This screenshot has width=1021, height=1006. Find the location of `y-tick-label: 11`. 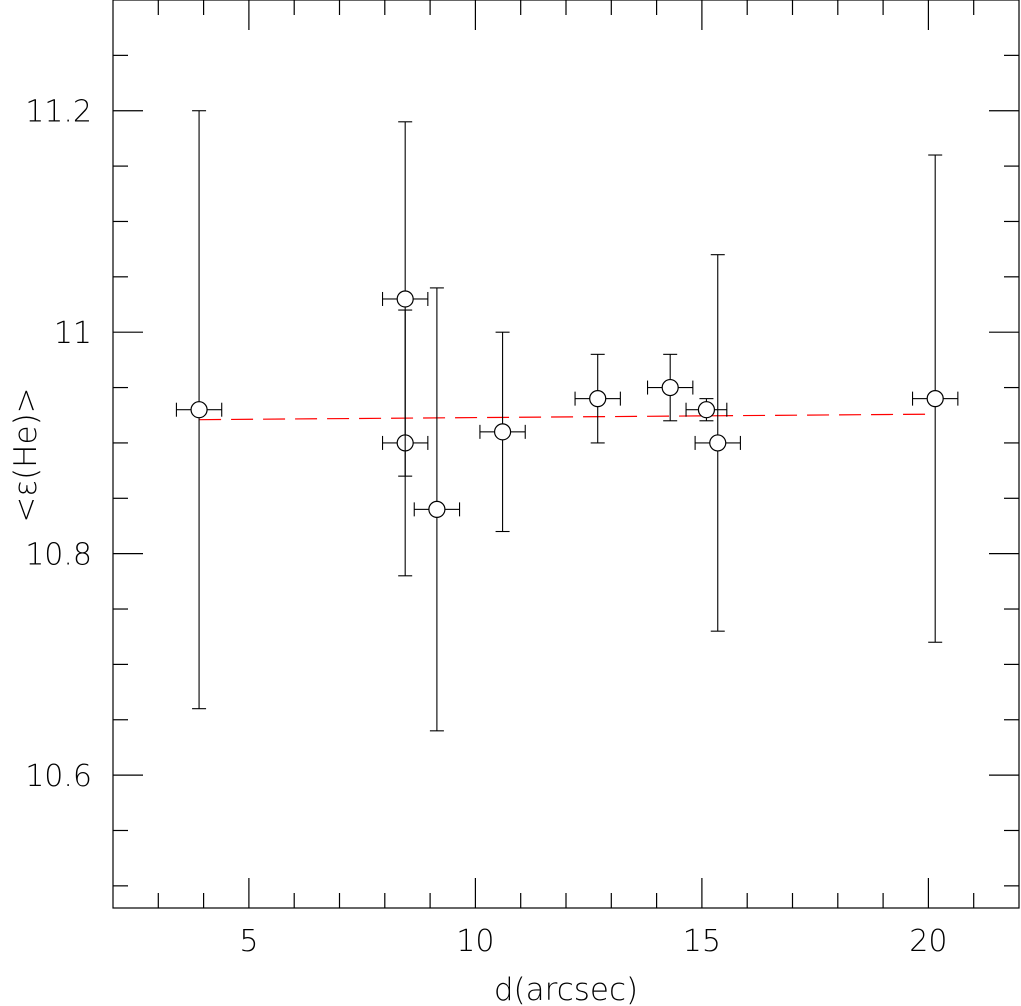

y-tick-label: 11 is located at coordinates (73, 333).